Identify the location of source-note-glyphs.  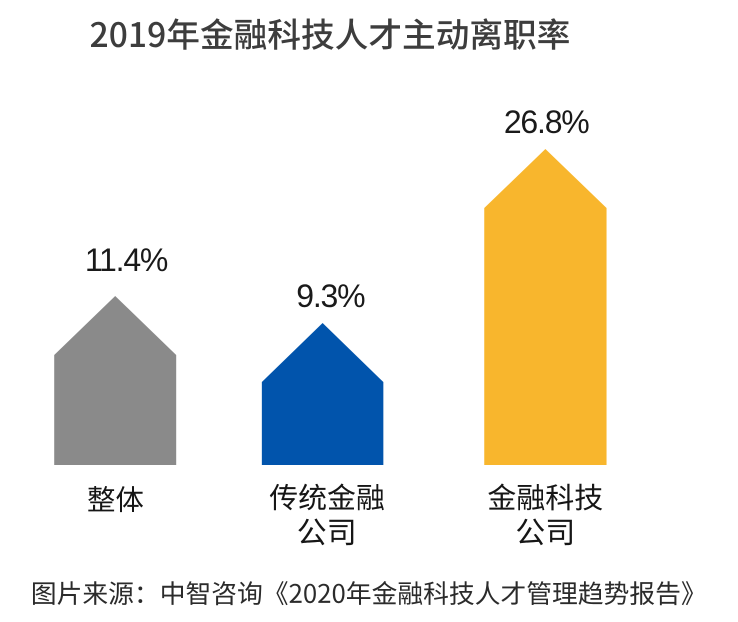
(363, 593).